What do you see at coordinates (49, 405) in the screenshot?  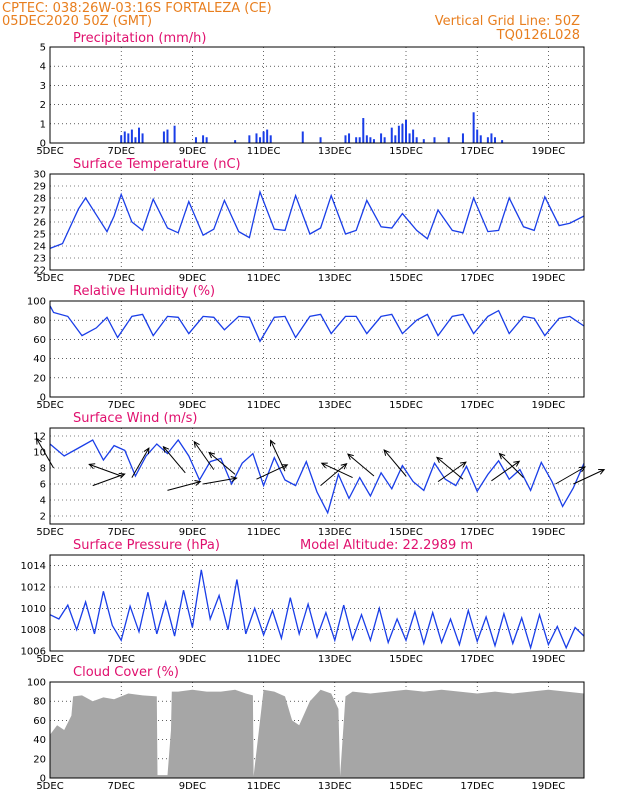 I see `rh-x-tick-label: 5DEC` at bounding box center [49, 405].